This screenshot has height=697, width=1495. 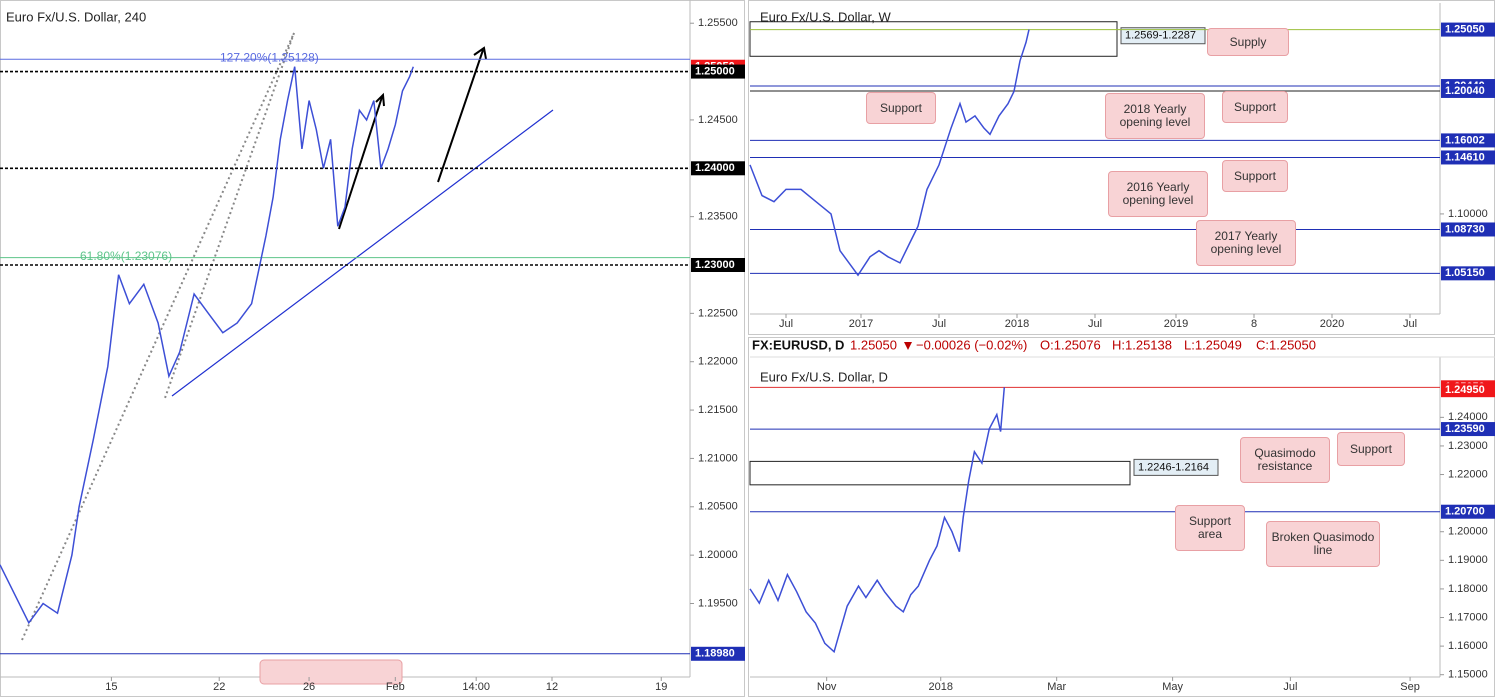 What do you see at coordinates (1465, 157) in the screenshot?
I see `price-tag-label: 1.14610` at bounding box center [1465, 157].